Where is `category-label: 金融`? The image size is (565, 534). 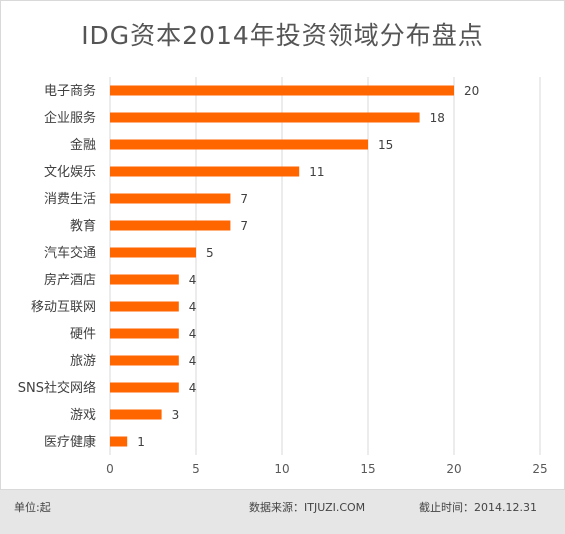
category-label: 金融 is located at coordinates (83, 145).